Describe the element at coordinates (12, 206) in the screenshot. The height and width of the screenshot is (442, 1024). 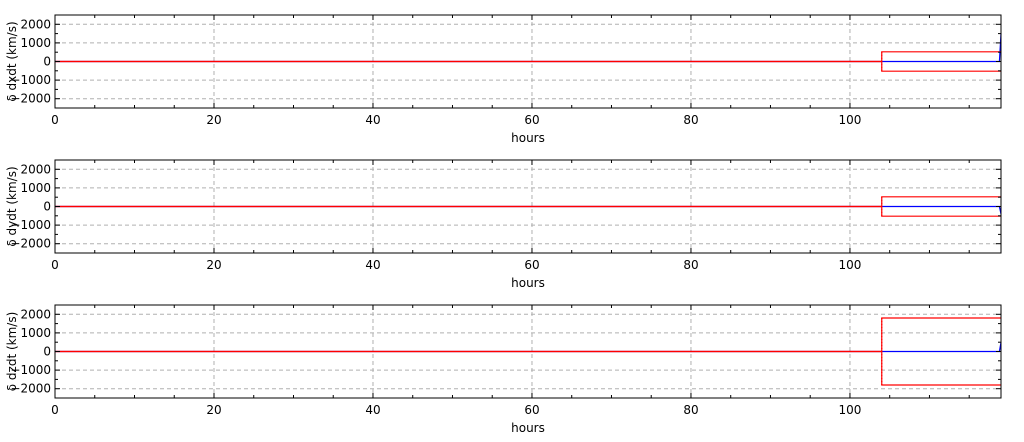
I see `y-axis-label: δ dydt (km/s)` at that location.